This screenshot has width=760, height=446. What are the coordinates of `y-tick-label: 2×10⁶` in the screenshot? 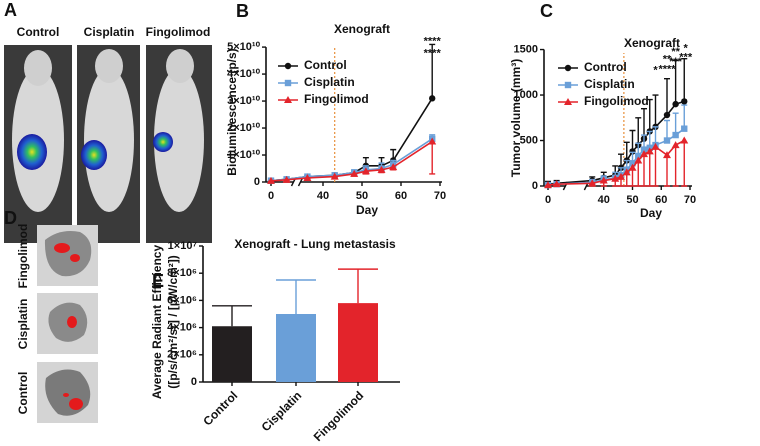 It's located at (182, 355).